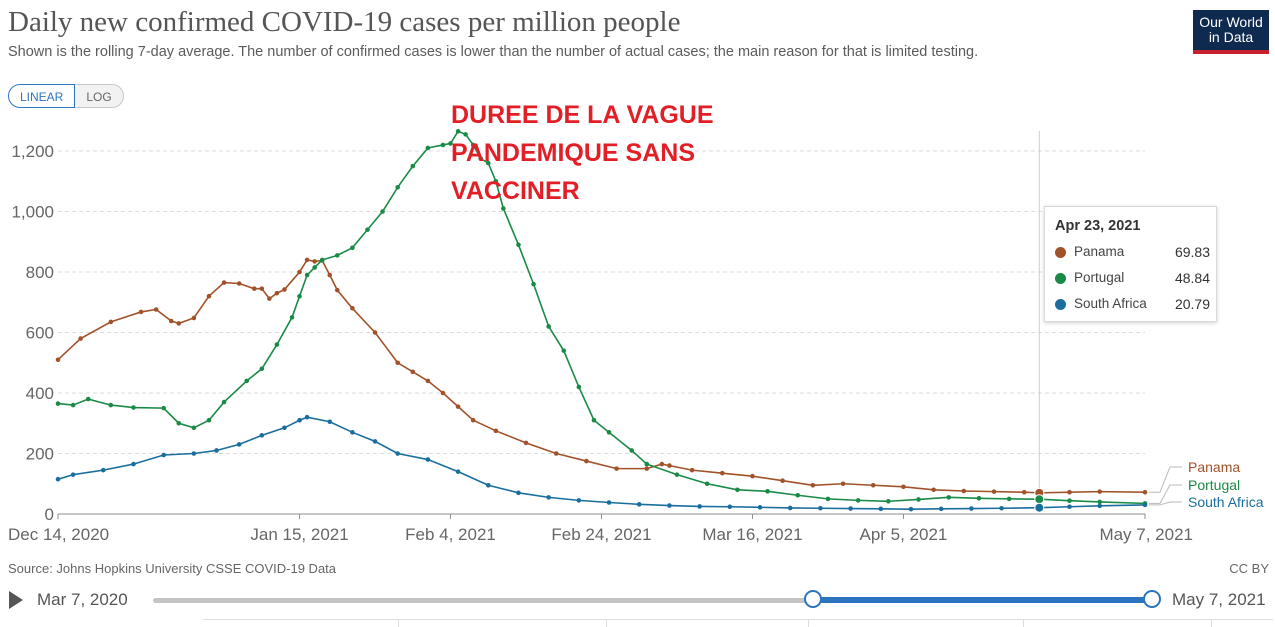 The width and height of the screenshot is (1275, 627). What do you see at coordinates (1099, 277) in the screenshot?
I see `tooltip-series-name: Portugal` at bounding box center [1099, 277].